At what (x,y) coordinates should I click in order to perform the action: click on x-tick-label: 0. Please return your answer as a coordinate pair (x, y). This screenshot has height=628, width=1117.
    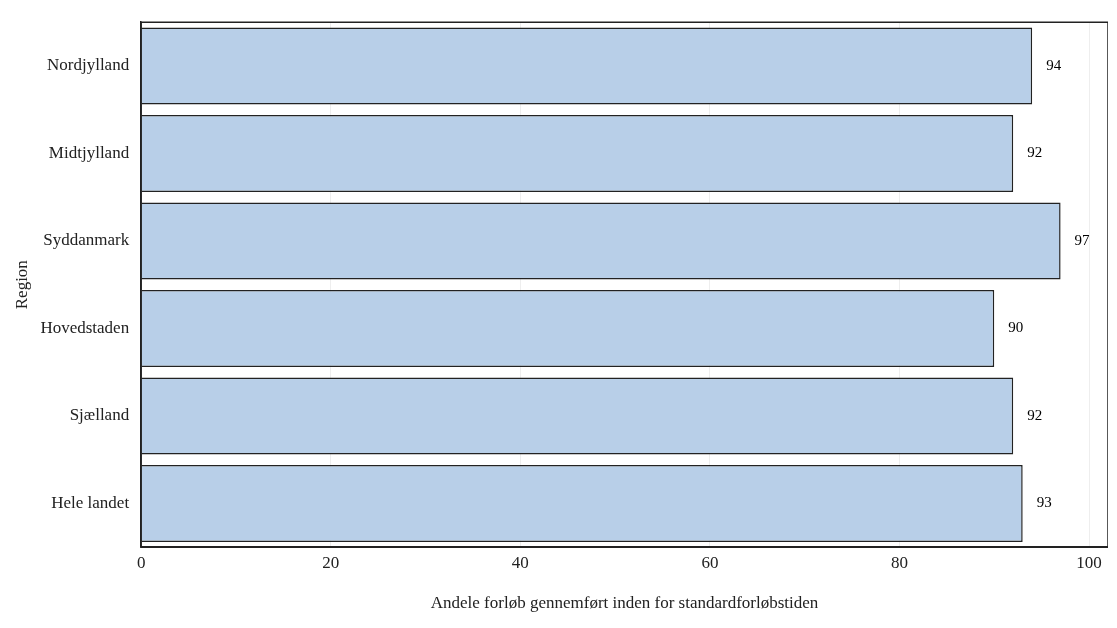
    Looking at the image, I should click on (141, 562).